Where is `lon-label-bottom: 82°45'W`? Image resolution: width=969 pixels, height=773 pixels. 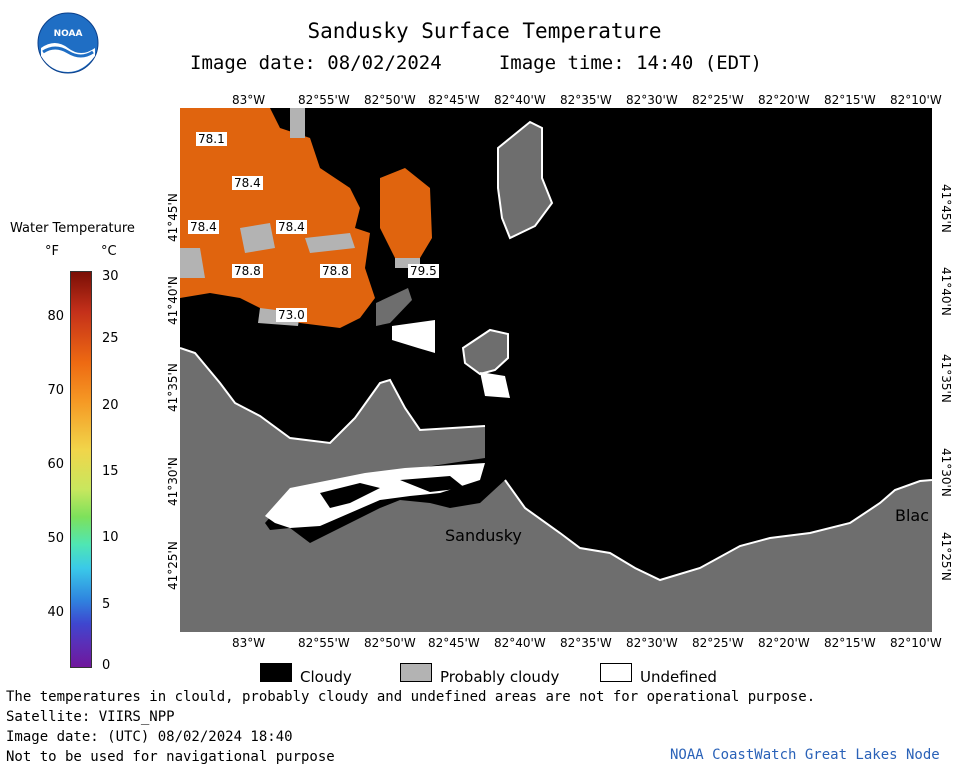
lon-label-bottom: 82°45'W is located at coordinates (454, 643).